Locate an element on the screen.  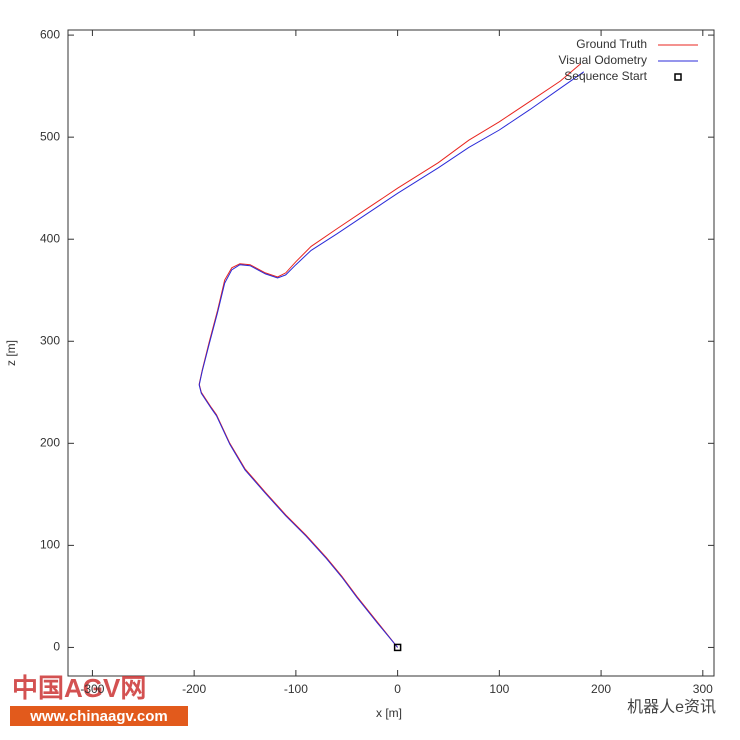
y-tick-label: 600 is located at coordinates (50, 34).